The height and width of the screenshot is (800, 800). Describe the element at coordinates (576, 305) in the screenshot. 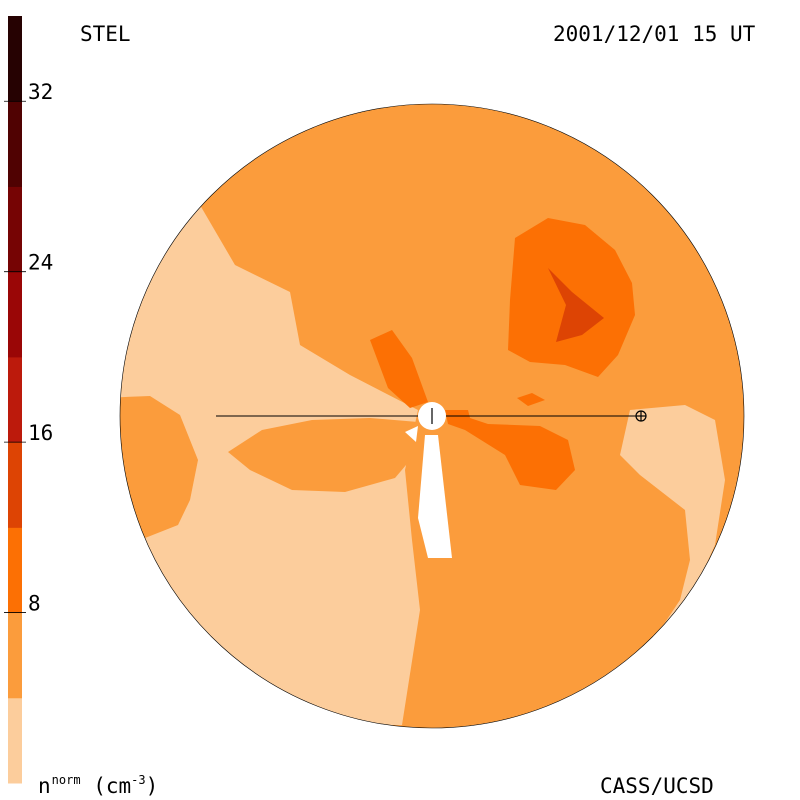

I see `north-enhanced-core` at that location.